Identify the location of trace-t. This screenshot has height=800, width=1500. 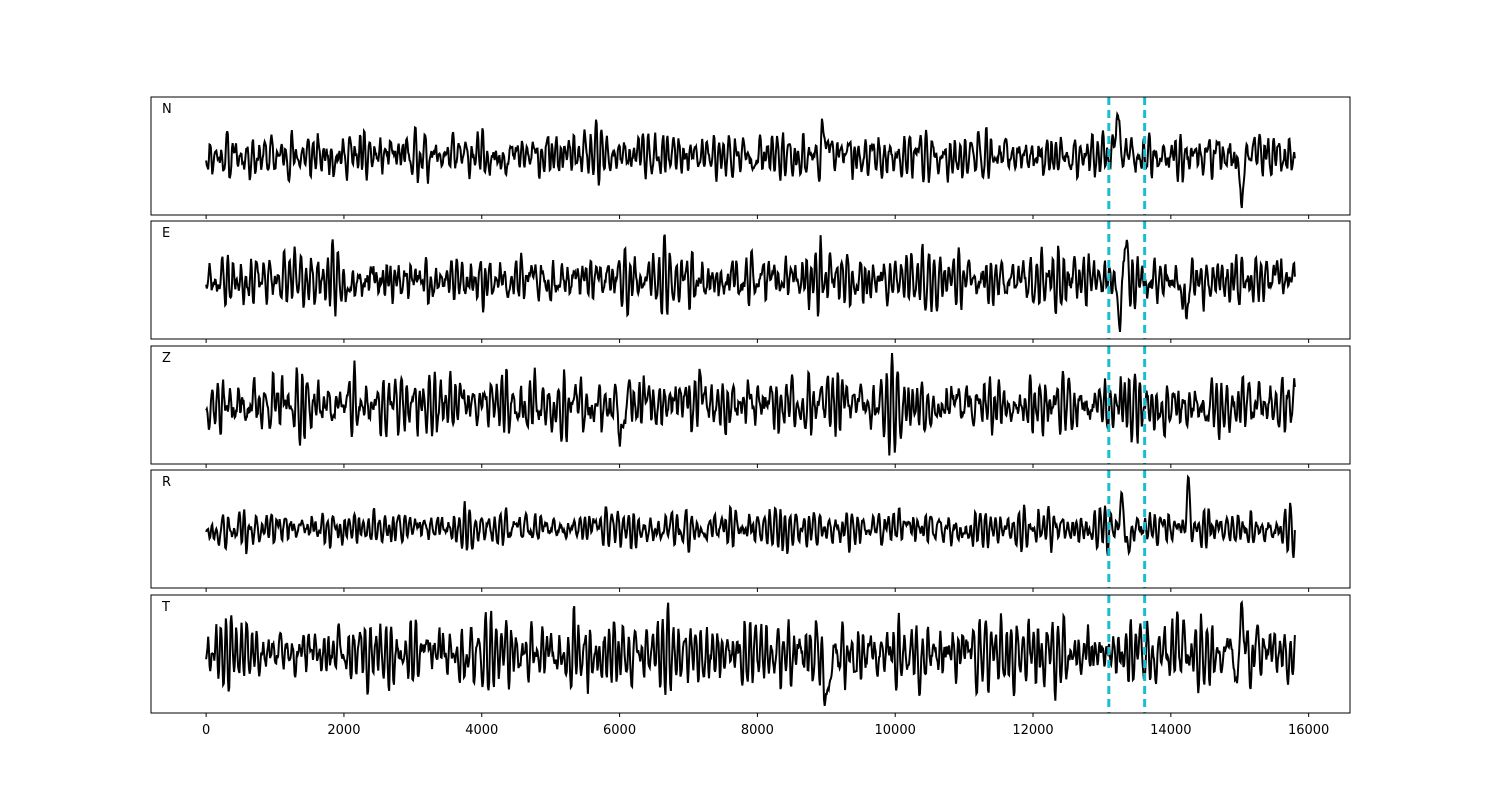
(750, 653).